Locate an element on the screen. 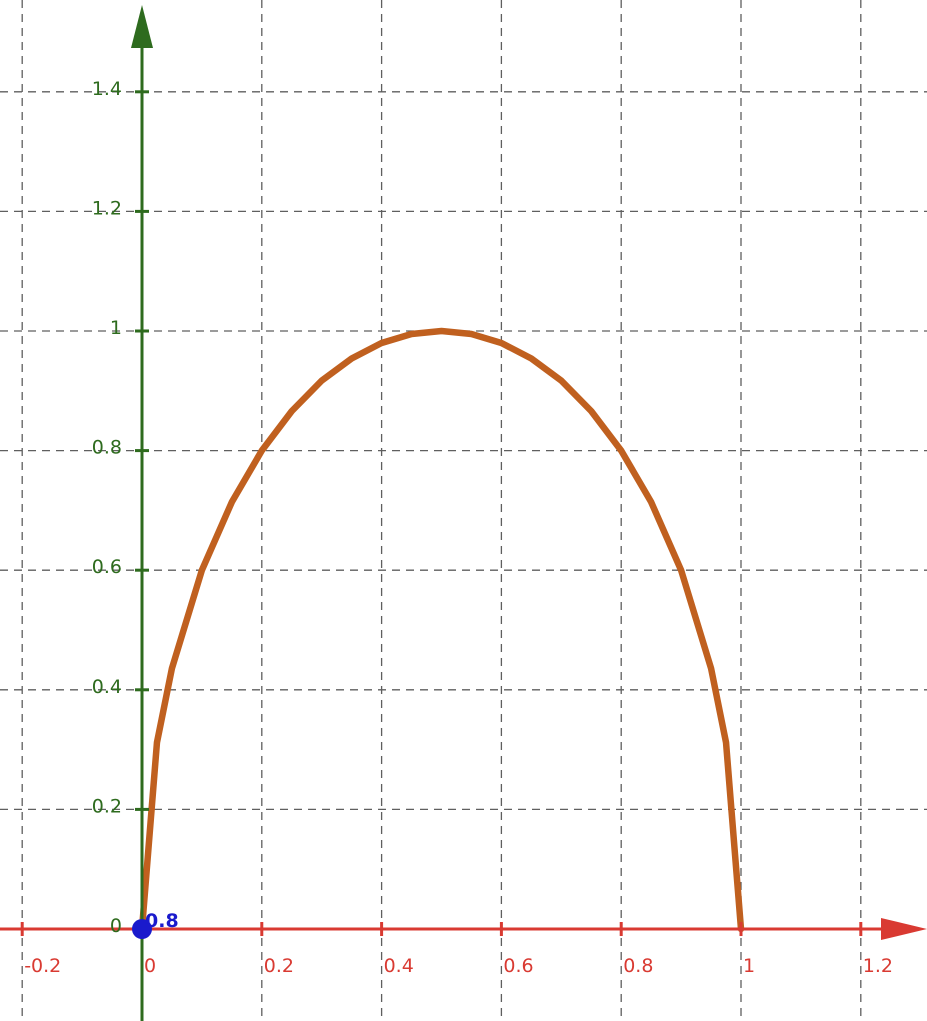 Image resolution: width=927 pixels, height=1021 pixels. y-tick-label: 0.6 is located at coordinates (107, 567).